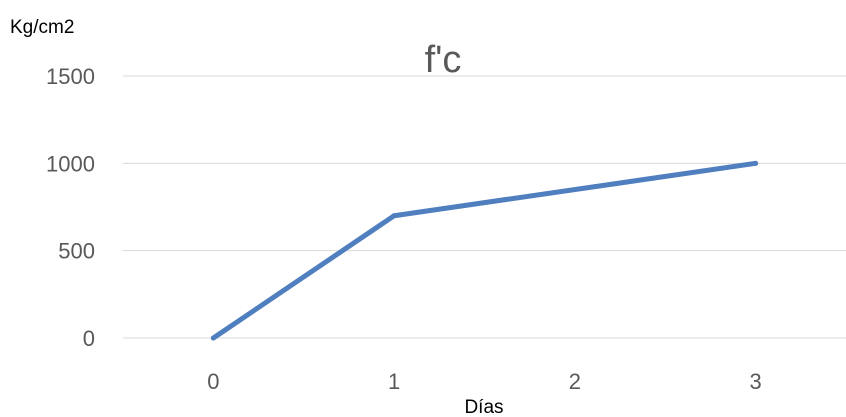 This screenshot has width=846, height=417. I want to click on x-tick-label: 2, so click(575, 381).